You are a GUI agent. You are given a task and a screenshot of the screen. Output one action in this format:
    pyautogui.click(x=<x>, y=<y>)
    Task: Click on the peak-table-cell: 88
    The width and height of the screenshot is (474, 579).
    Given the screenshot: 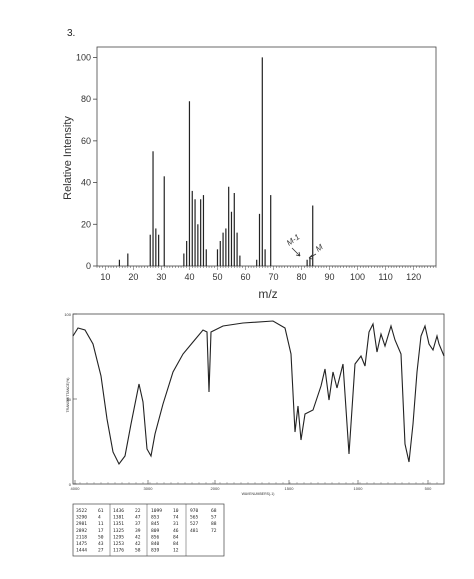 What is the action you would take?
    pyautogui.click(x=214, y=524)
    